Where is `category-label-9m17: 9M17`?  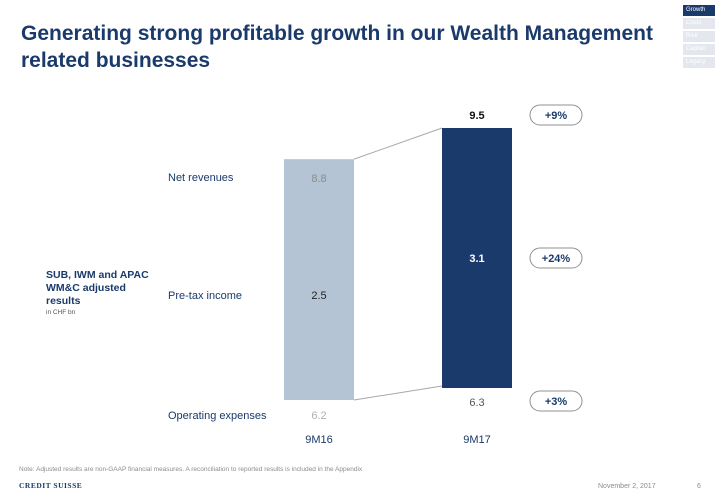
category-label-9m17: 9M17 is located at coordinates (477, 440).